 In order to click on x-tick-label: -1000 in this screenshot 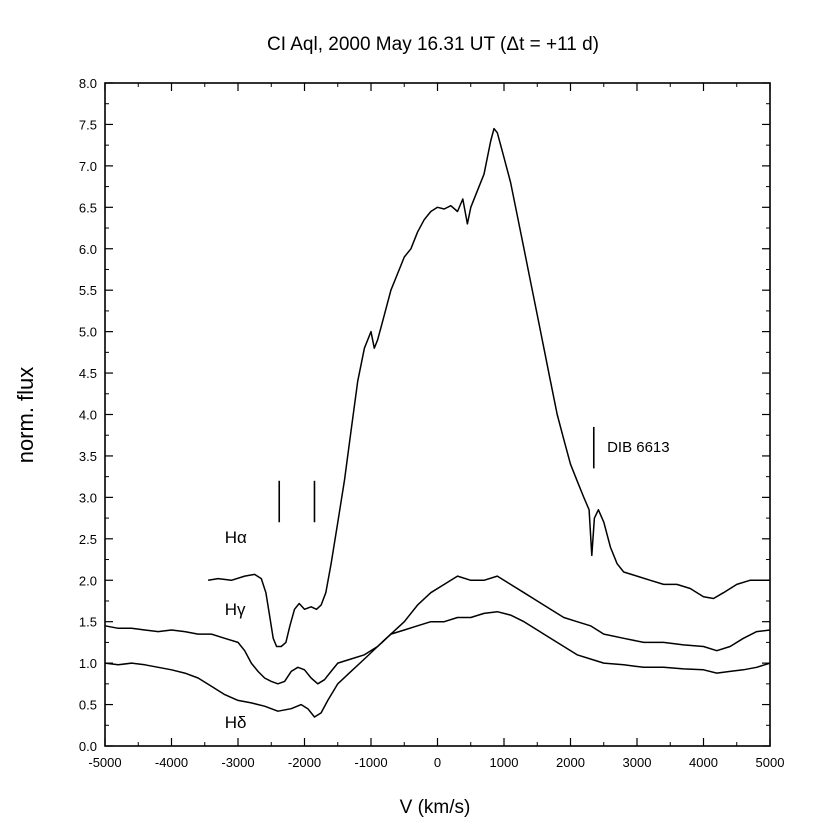, I will do `click(370, 762)`.